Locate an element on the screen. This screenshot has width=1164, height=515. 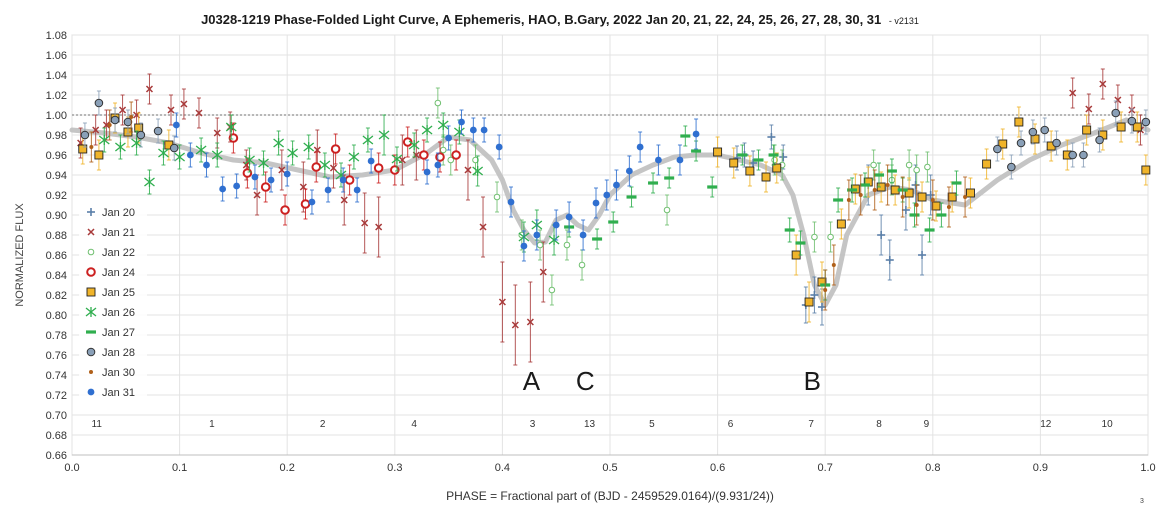
y-tick-label: 1.00 is located at coordinates (56, 116).